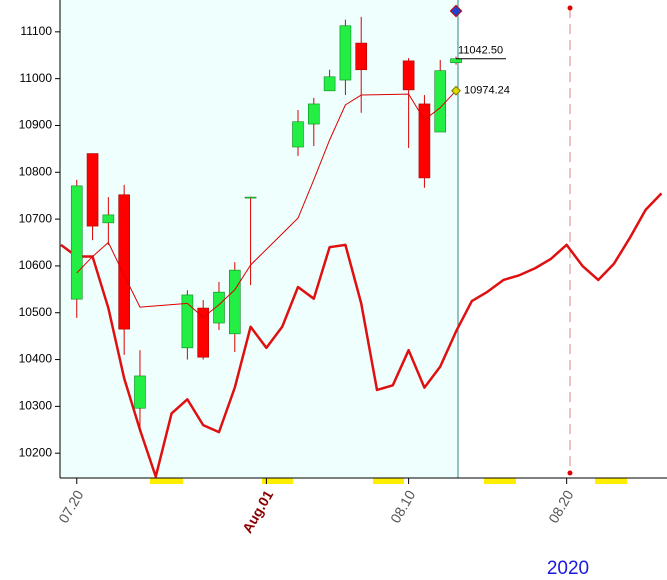  Describe the element at coordinates (36, 406) in the screenshot. I see `y-tick-label: 10300` at that location.